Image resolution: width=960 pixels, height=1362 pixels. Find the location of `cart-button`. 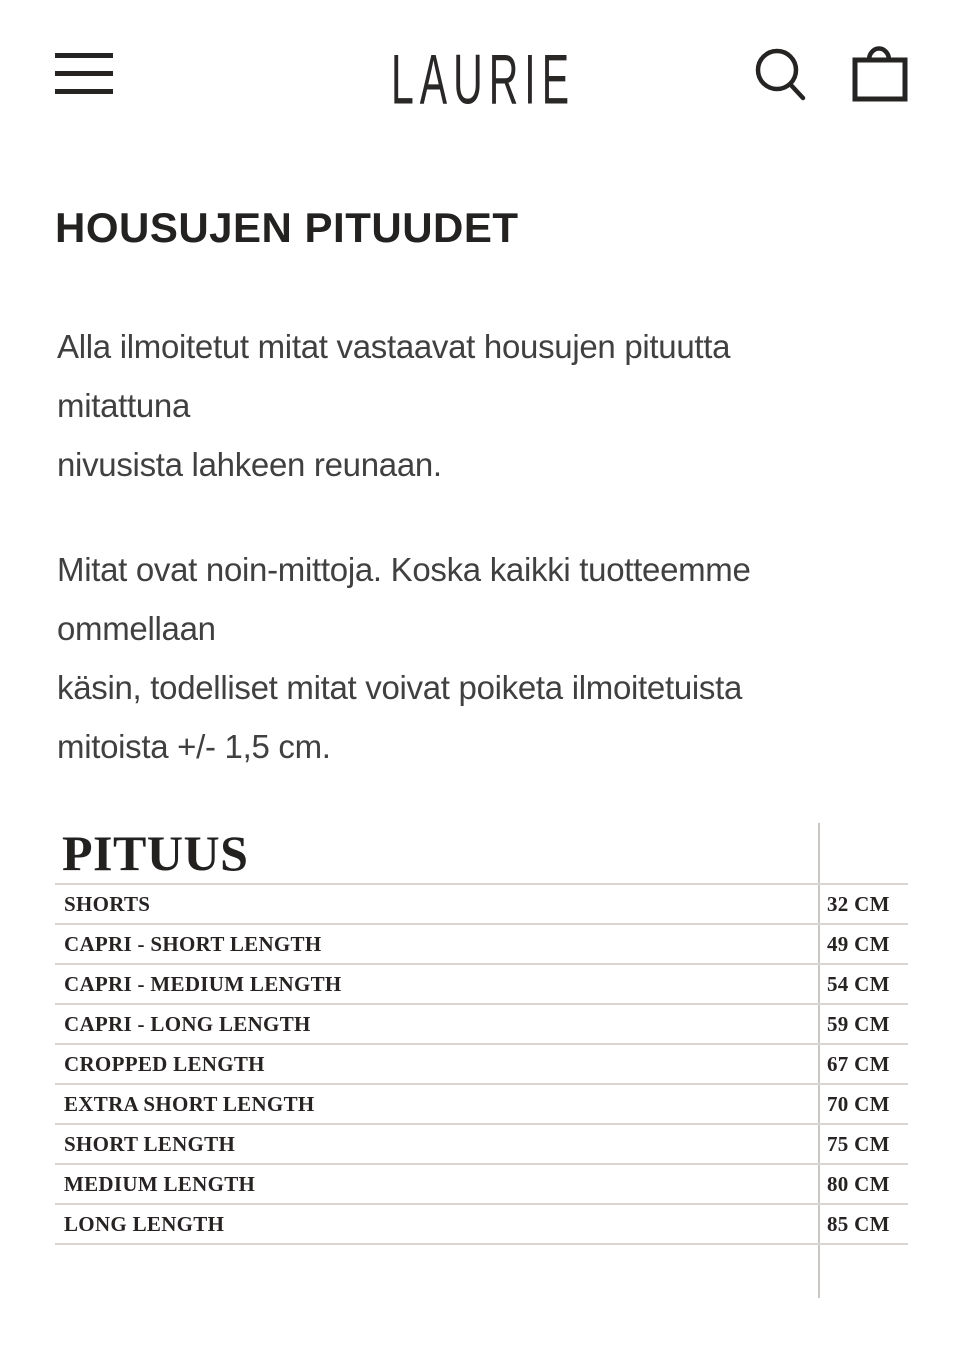

cart-button is located at coordinates (879, 72).